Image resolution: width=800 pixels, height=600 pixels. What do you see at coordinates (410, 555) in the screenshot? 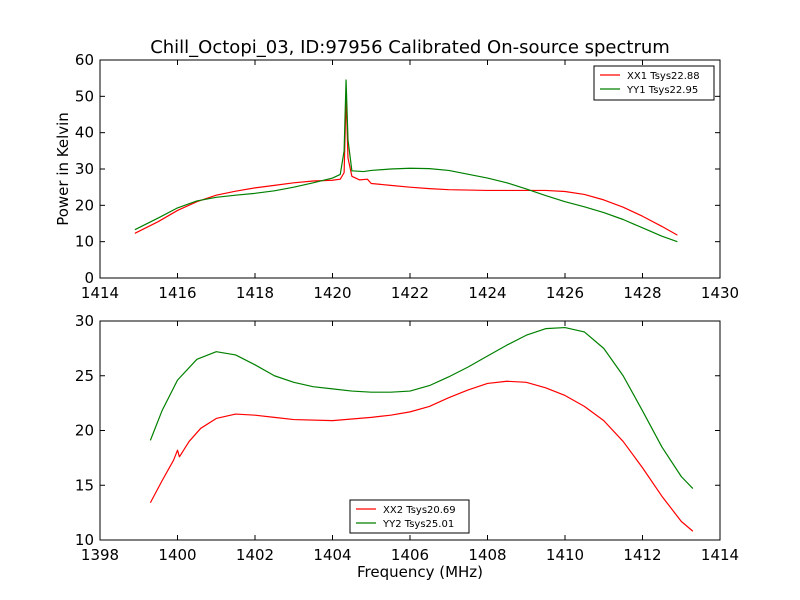
I see `bottom-x-tick-label: 1406` at bounding box center [410, 555].